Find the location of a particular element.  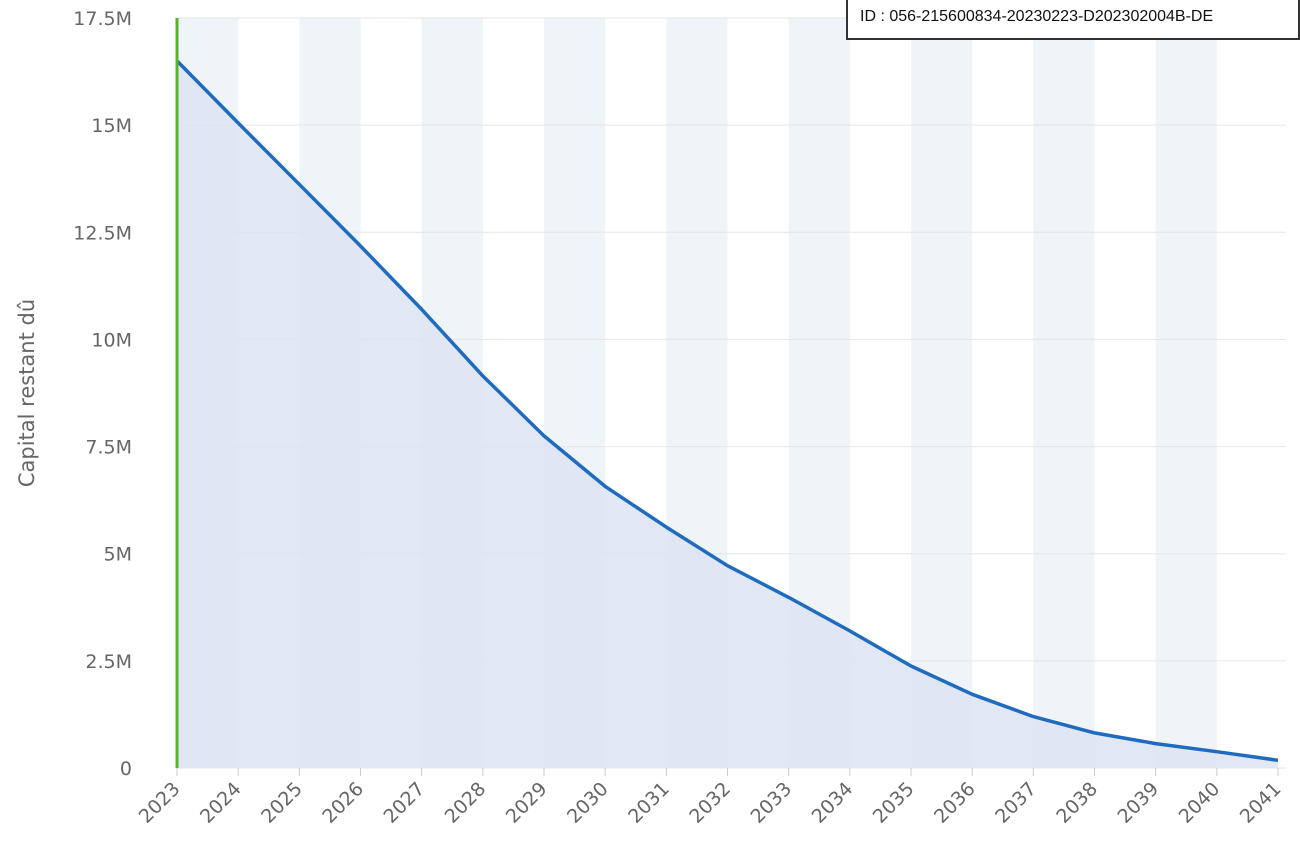

y-tick-label: 5M is located at coordinates (118, 555).